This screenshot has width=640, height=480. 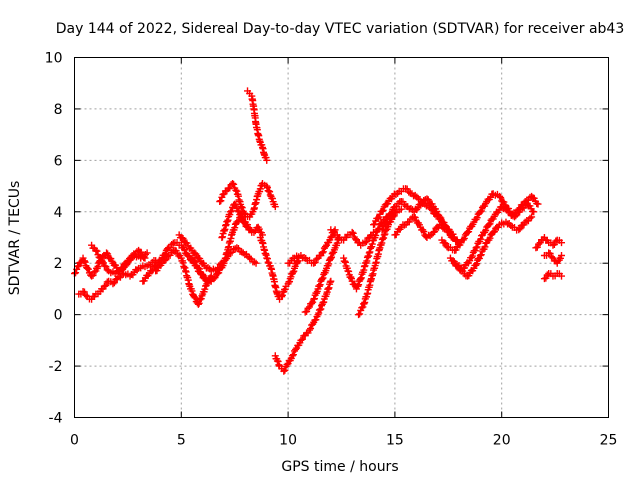 I want to click on y-tick-label: 2, so click(x=58, y=264).